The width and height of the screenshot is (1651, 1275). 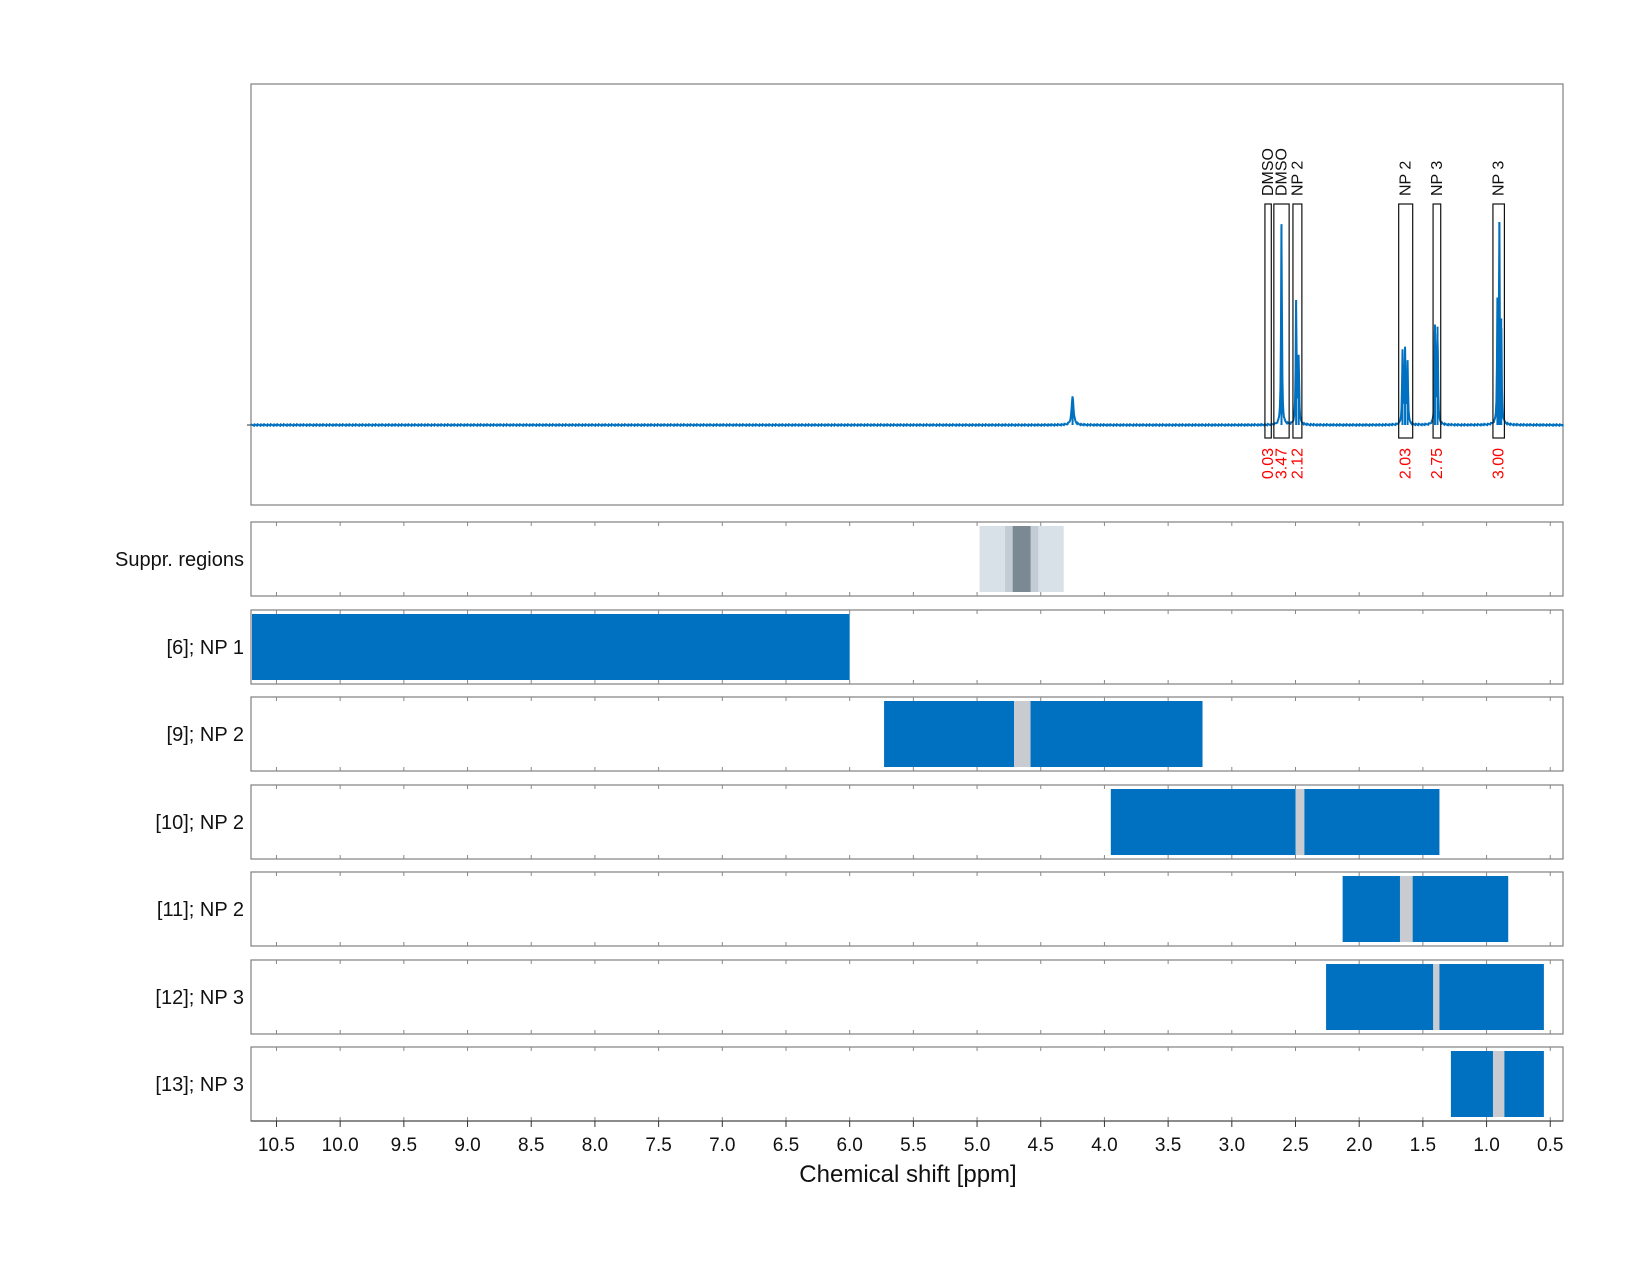 I want to click on track-label: [13]; NP 3, so click(x=199, y=1085).